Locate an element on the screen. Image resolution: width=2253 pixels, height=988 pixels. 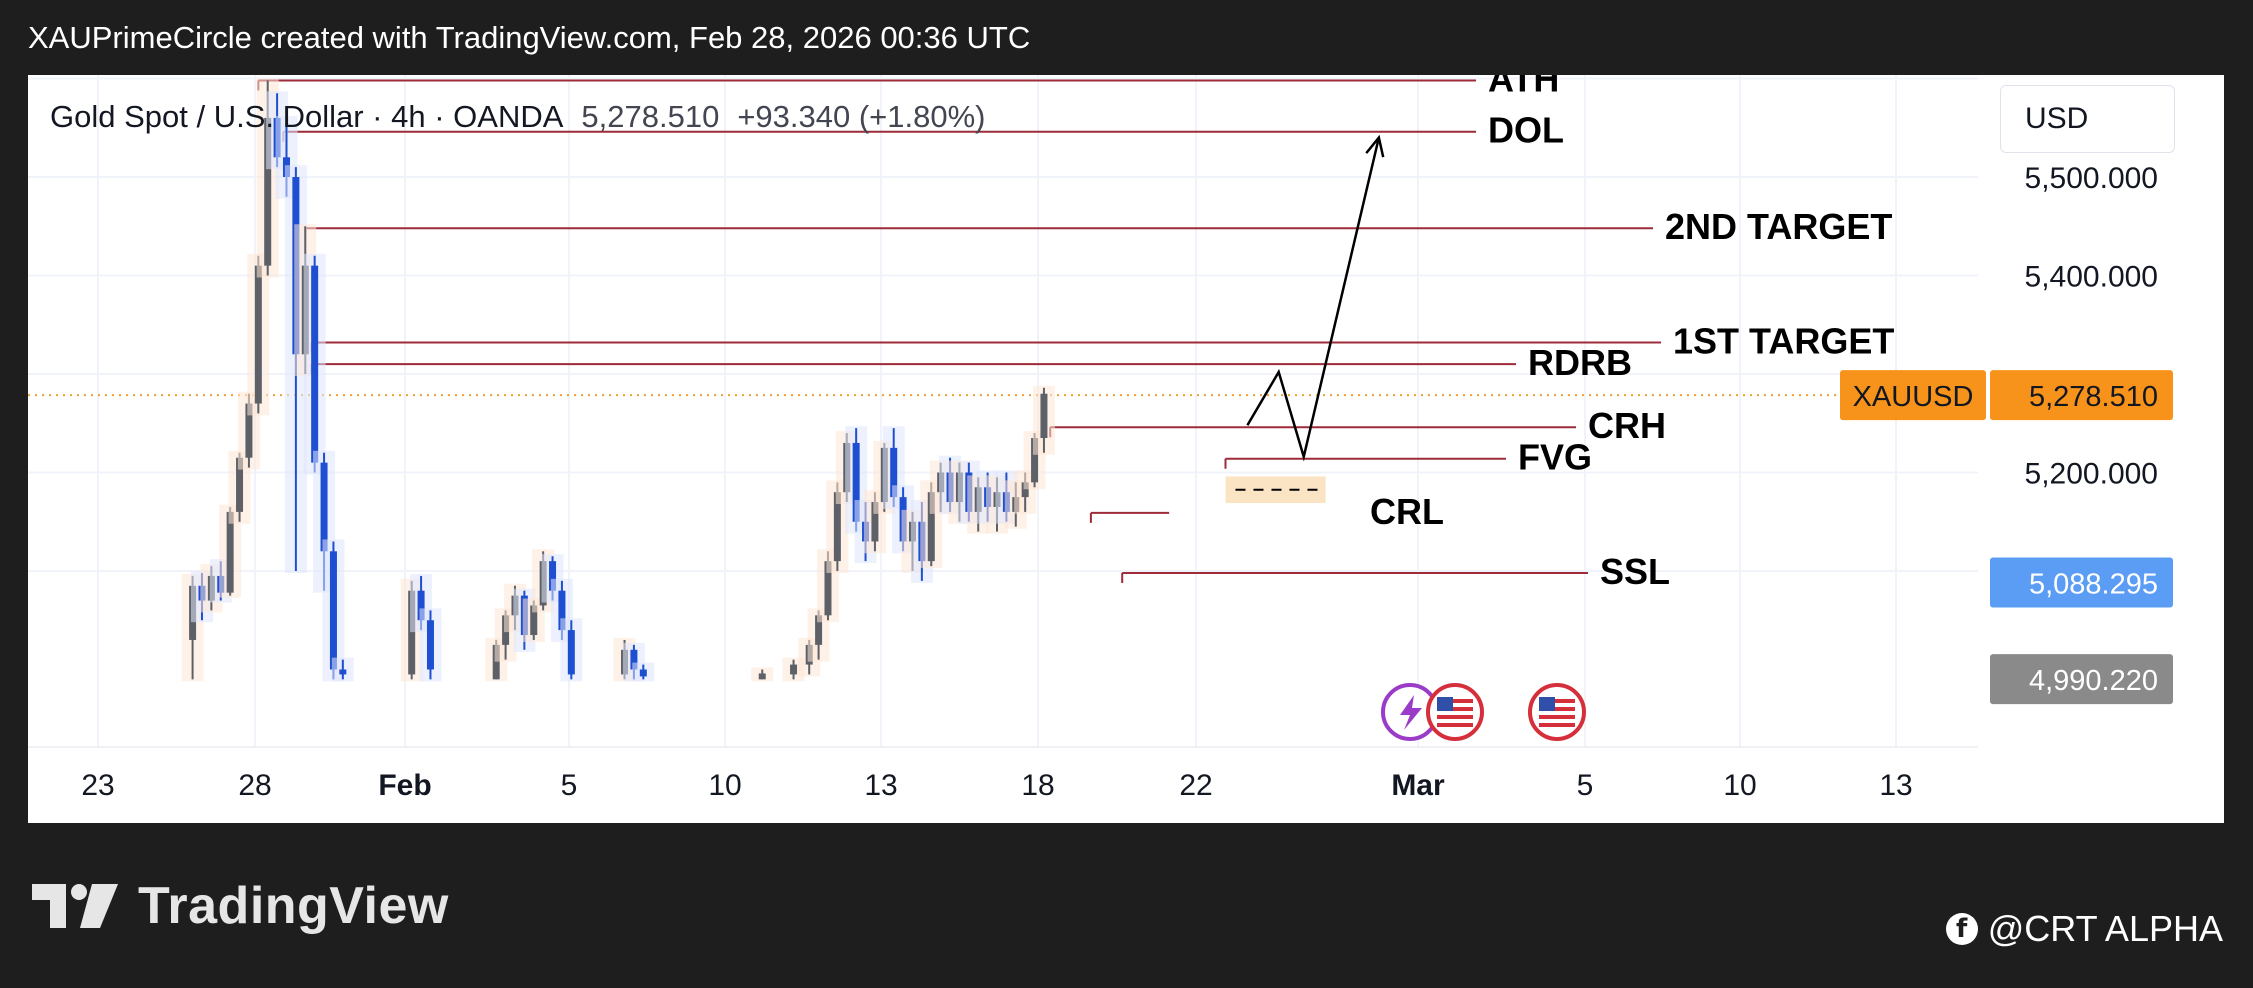
facebook-icon: f is located at coordinates (1961, 929).